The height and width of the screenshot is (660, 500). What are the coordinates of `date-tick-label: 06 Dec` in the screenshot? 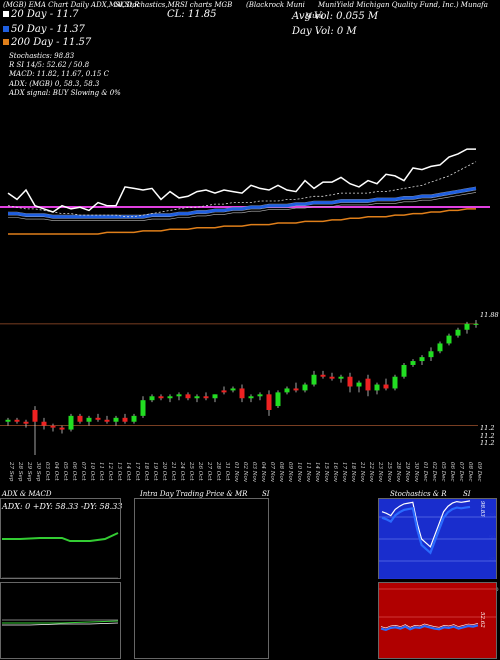 It's located at (452, 472).